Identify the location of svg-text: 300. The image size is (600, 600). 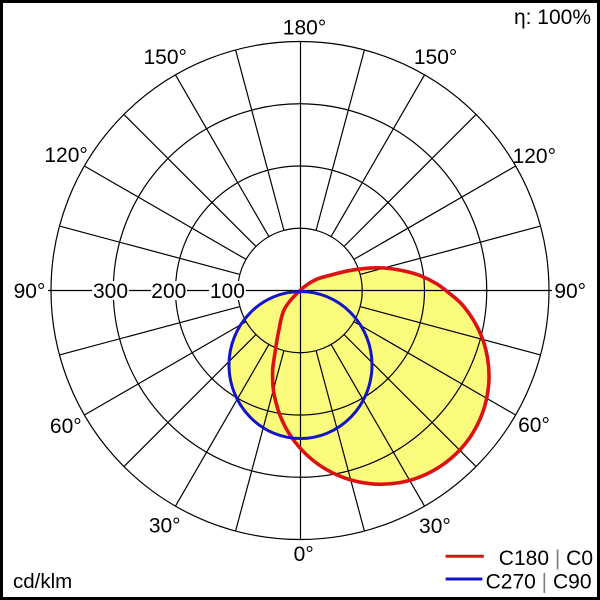
(110, 291).